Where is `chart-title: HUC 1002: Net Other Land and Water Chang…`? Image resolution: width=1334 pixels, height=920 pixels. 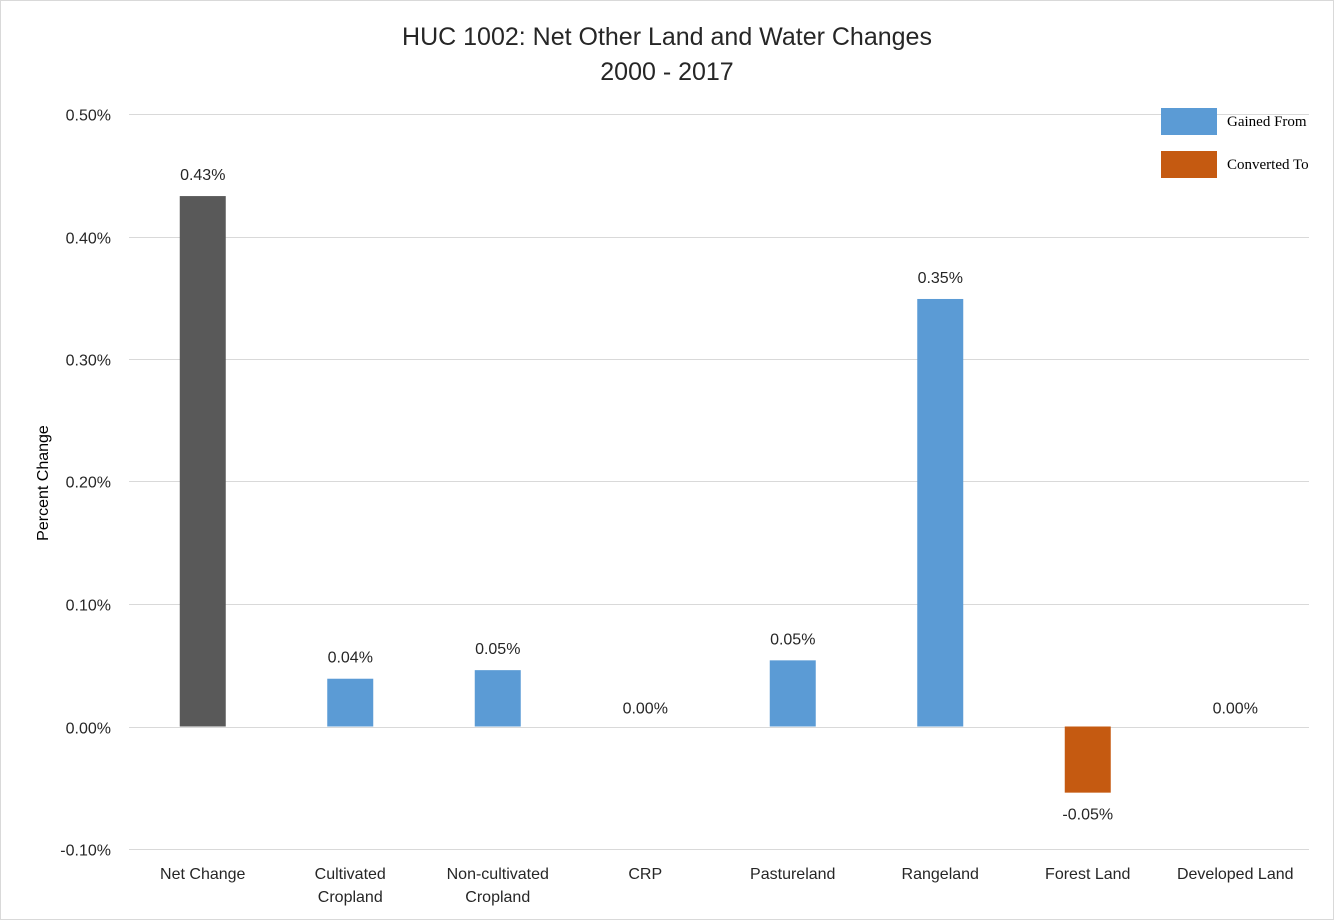
chart-title: HUC 1002: Net Other Land and Water Chang… is located at coordinates (667, 37).